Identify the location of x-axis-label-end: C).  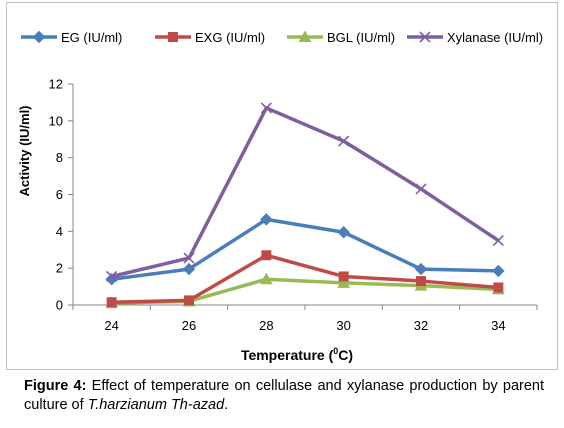
(345, 355).